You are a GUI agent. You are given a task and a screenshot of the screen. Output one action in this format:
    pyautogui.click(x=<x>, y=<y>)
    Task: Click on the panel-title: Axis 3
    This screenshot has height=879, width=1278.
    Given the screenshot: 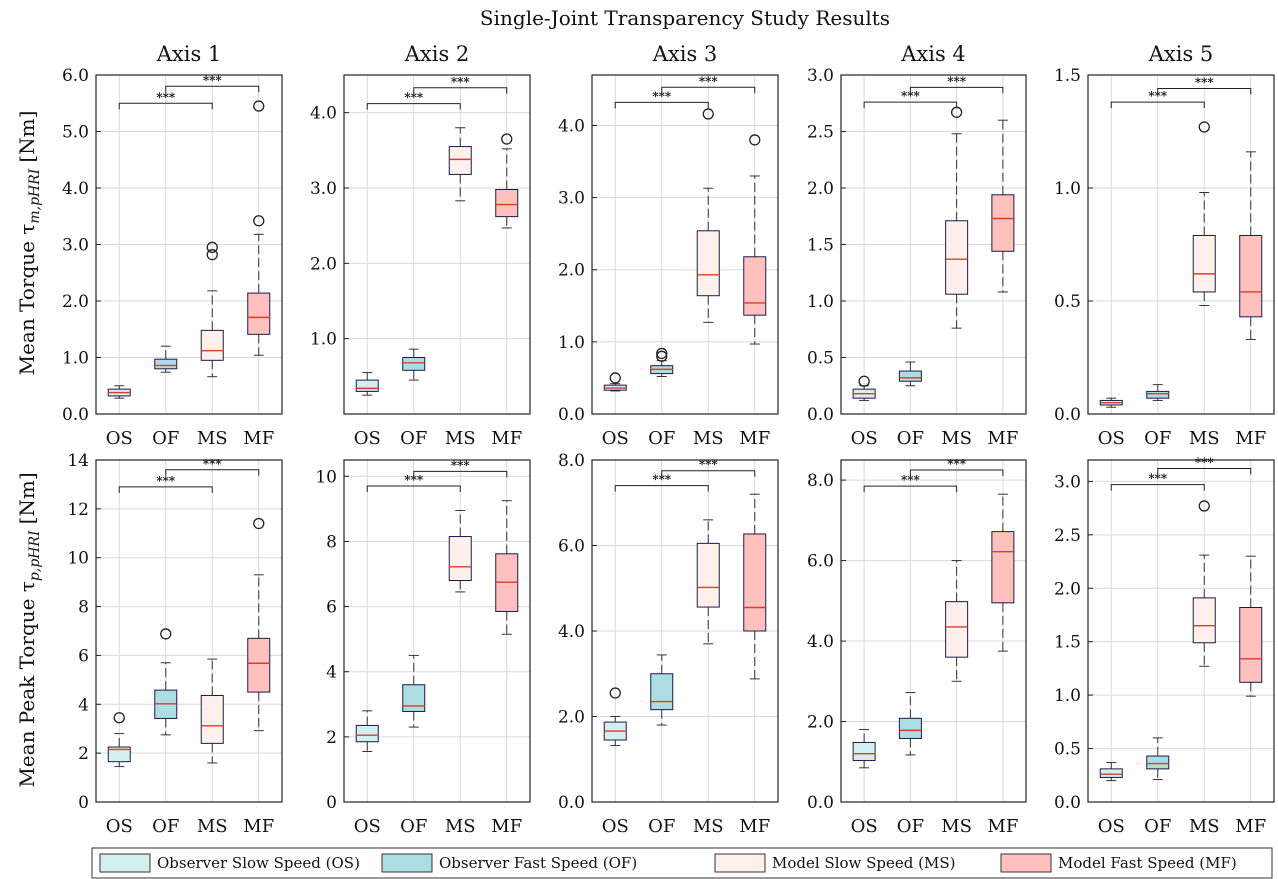 What is the action you would take?
    pyautogui.click(x=685, y=54)
    